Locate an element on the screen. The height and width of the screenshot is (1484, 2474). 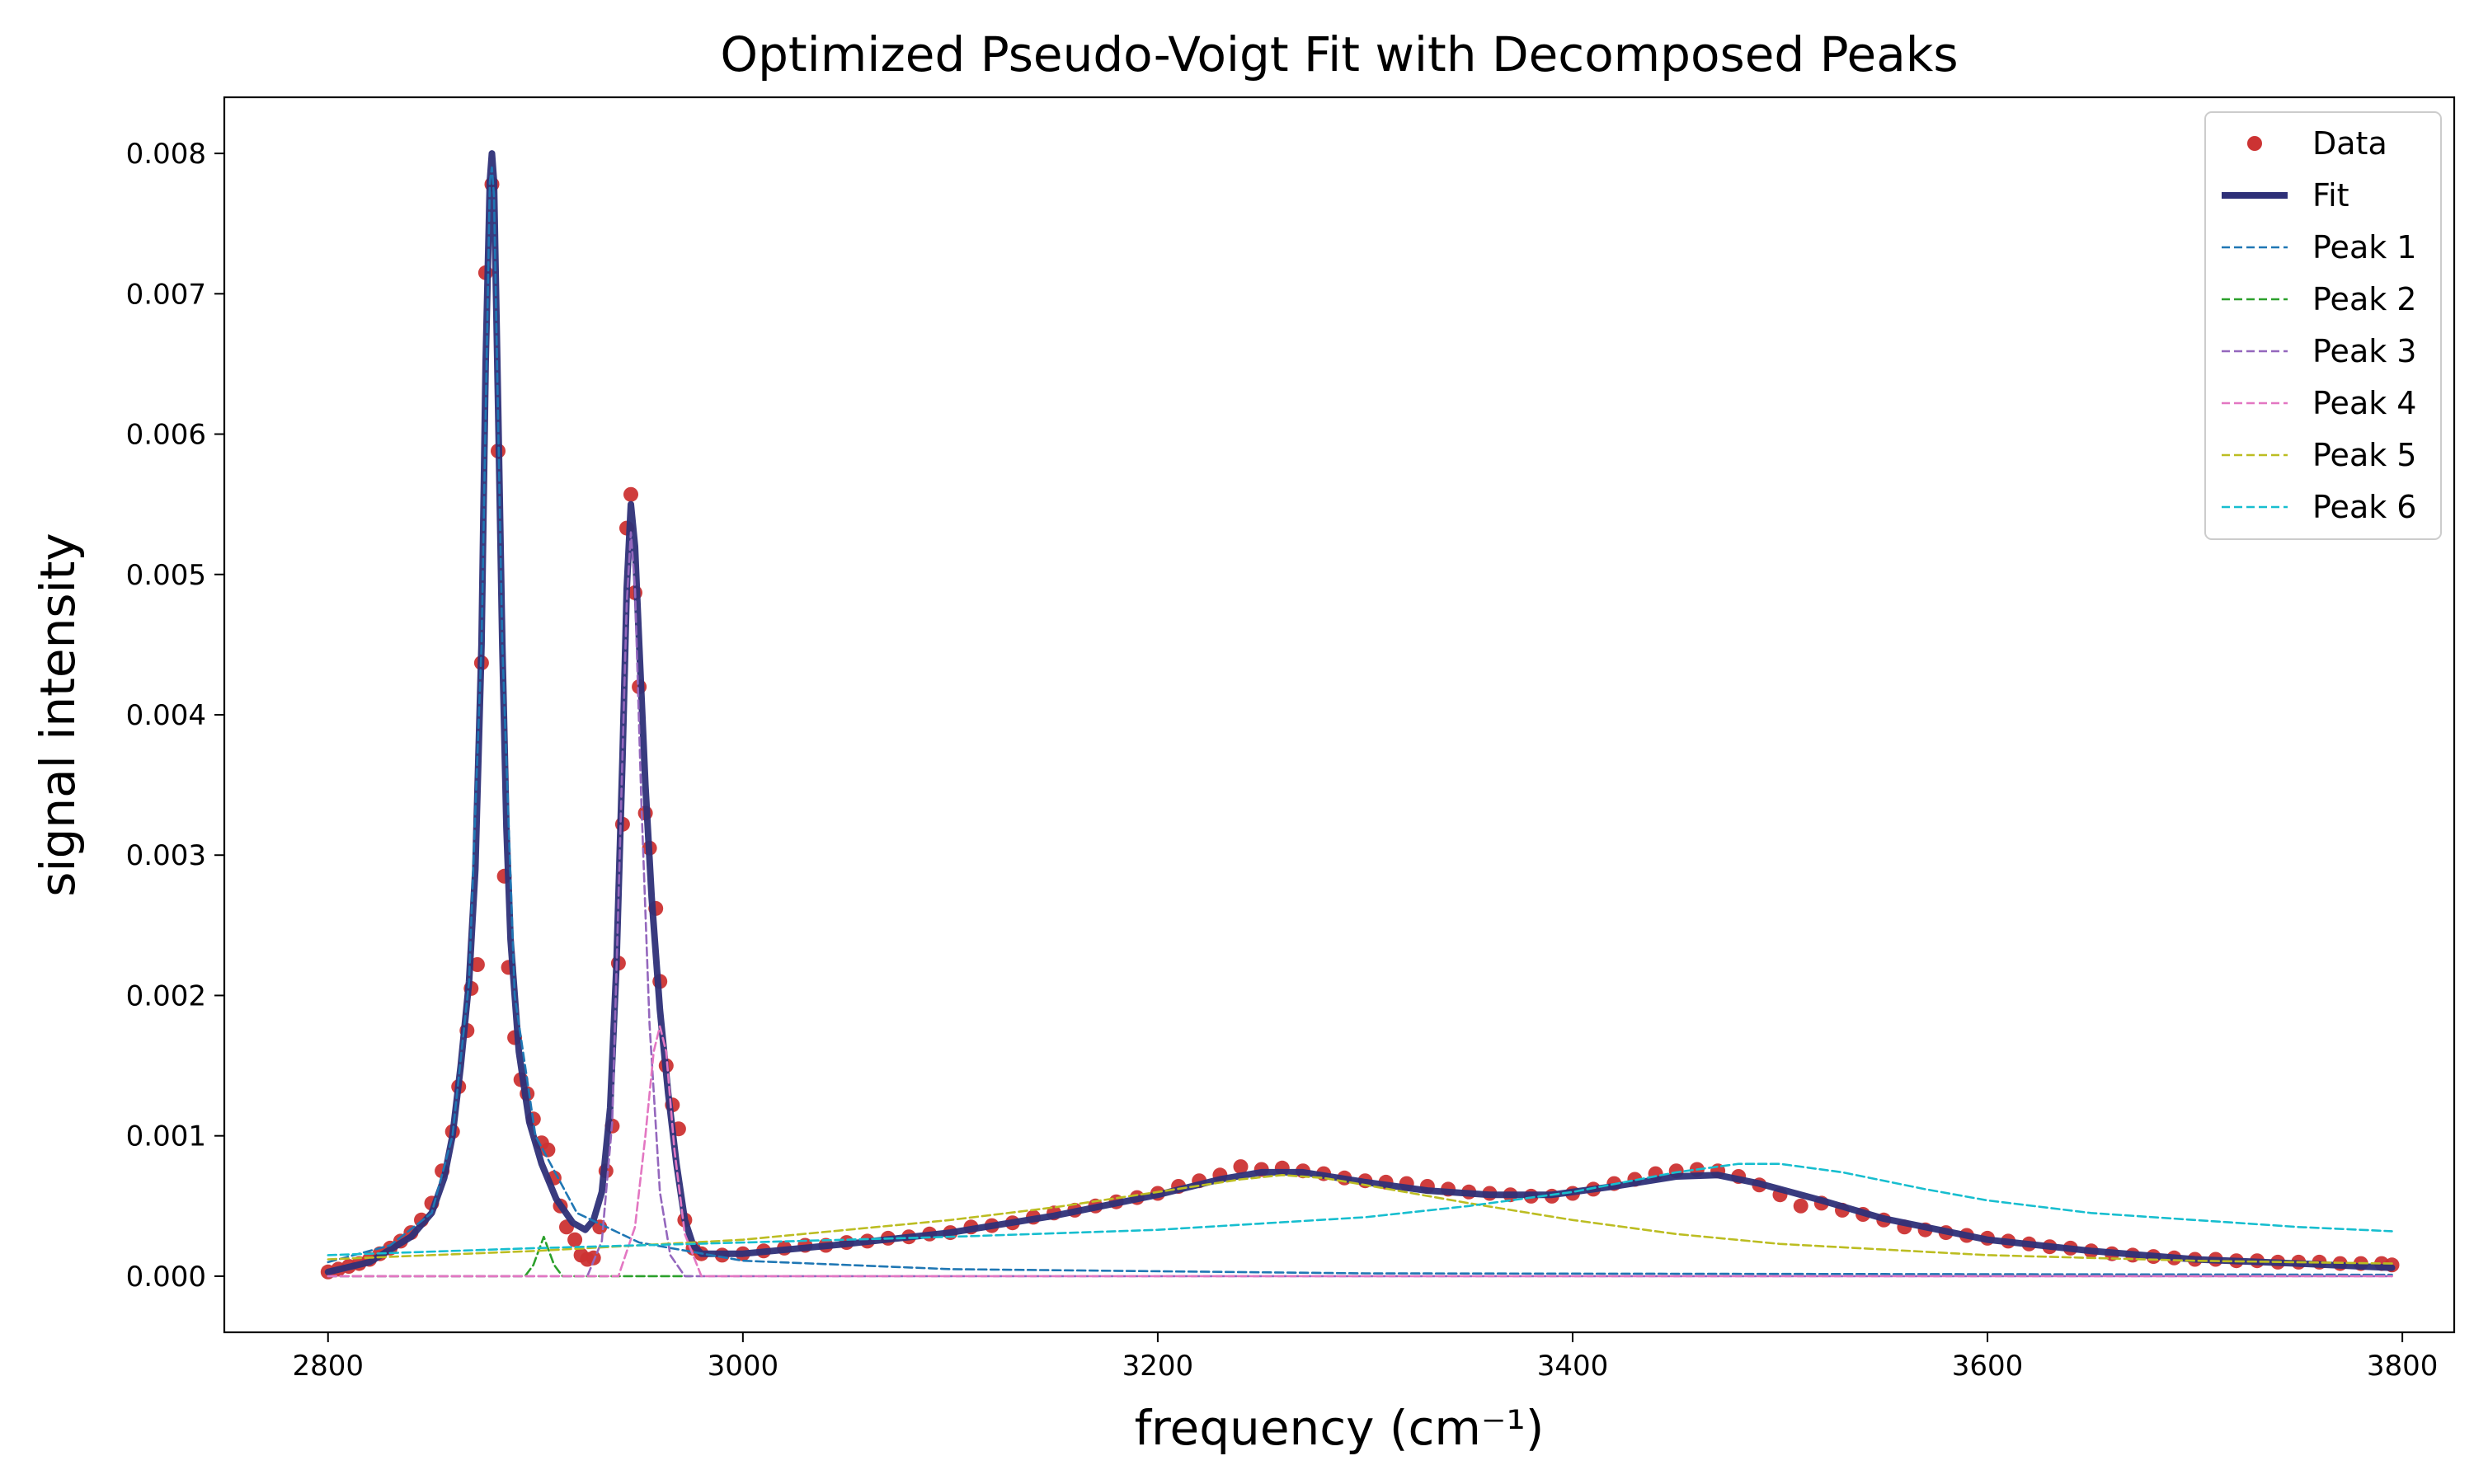
x-tick-label: 3800 is located at coordinates (2403, 1366).